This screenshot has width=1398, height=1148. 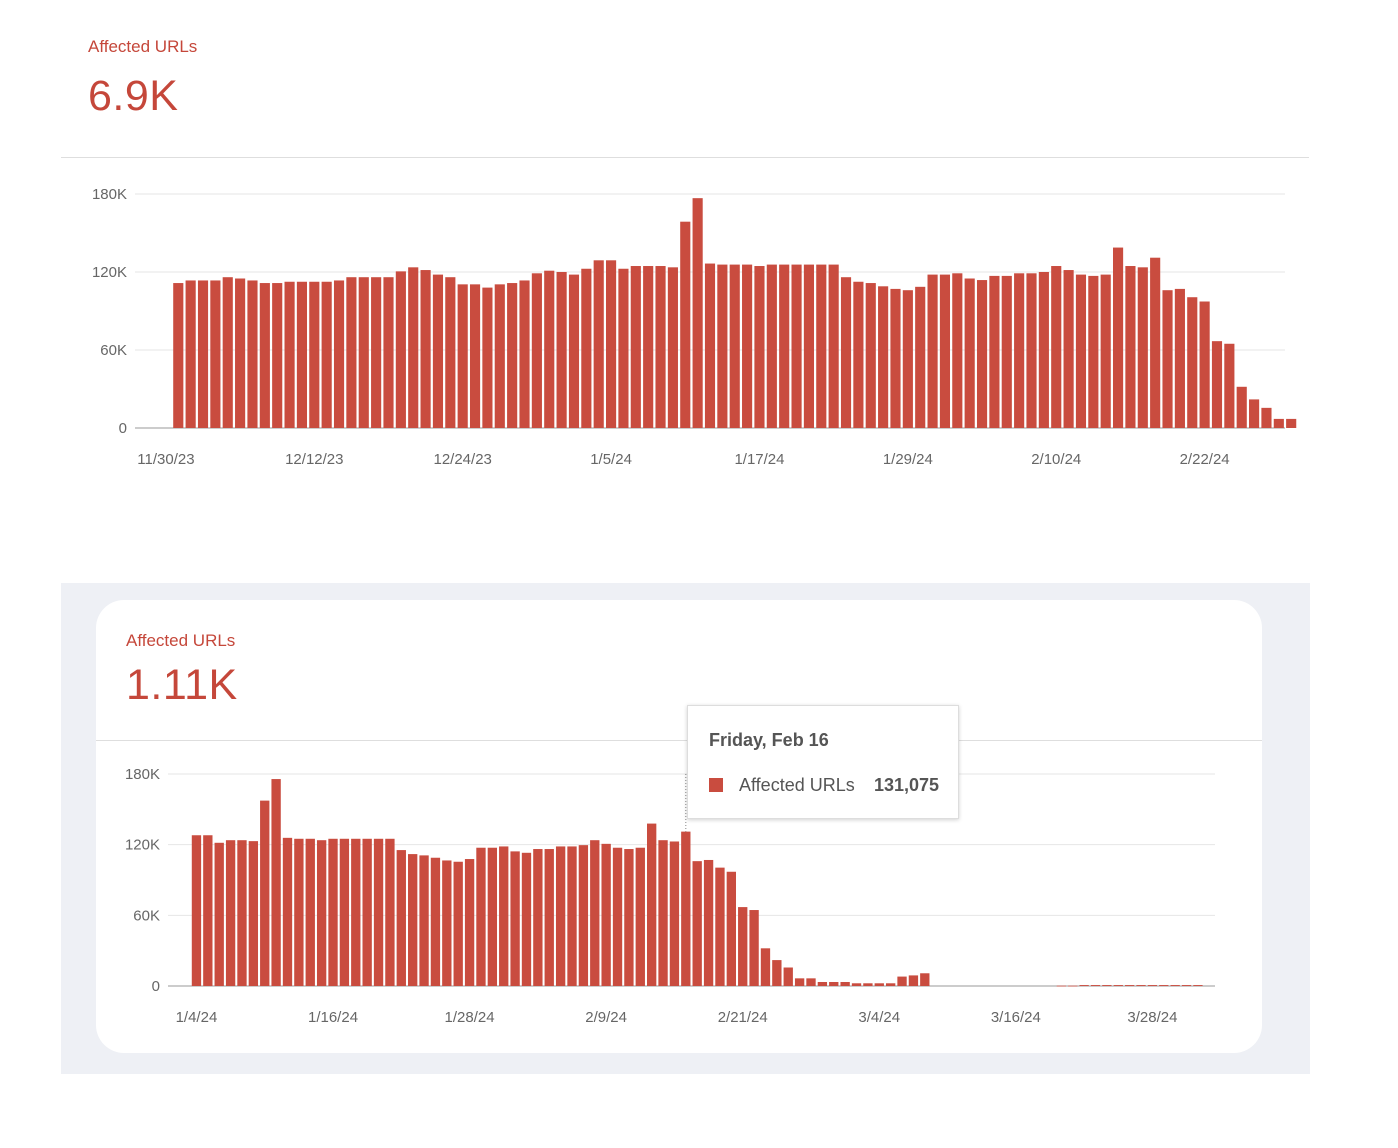 What do you see at coordinates (123, 428) in the screenshot?
I see `y-tick-label: 0` at bounding box center [123, 428].